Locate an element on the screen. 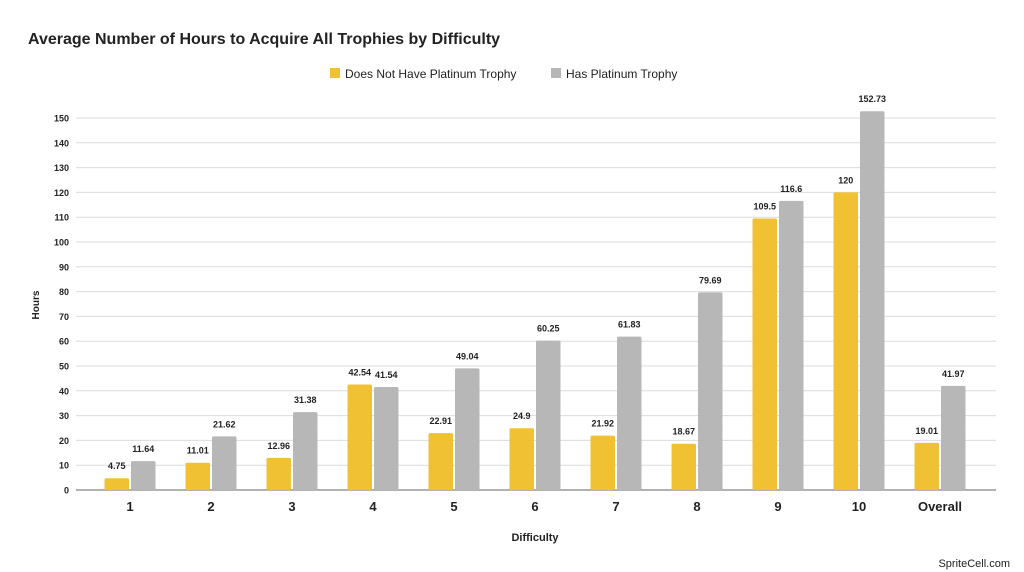 Image resolution: width=1024 pixels, height=572 pixels. data-label: 18.67 is located at coordinates (683, 432).